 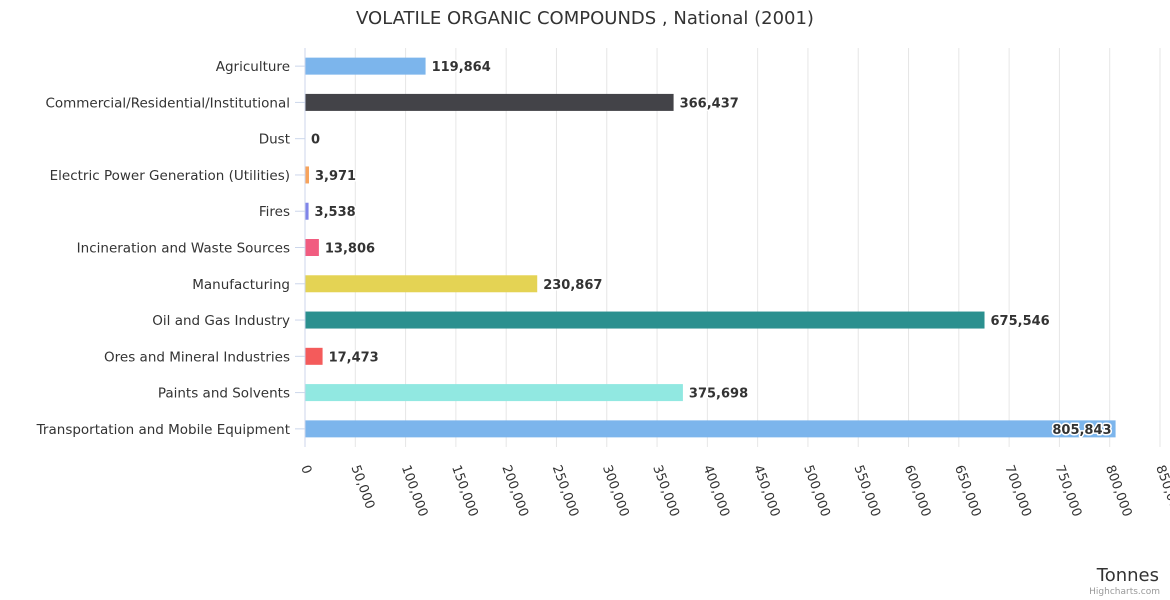 What do you see at coordinates (354, 357) in the screenshot?
I see `data-label: 17,473` at bounding box center [354, 357].